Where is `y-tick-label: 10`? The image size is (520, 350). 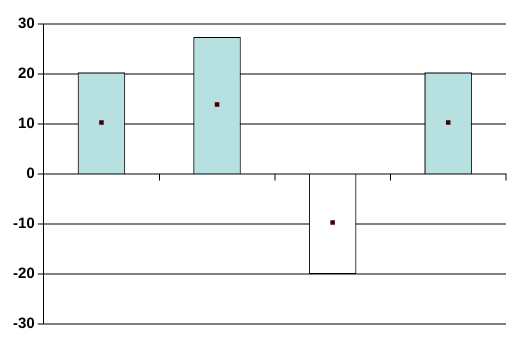
y-tick-label: 10 is located at coordinates (26, 123).